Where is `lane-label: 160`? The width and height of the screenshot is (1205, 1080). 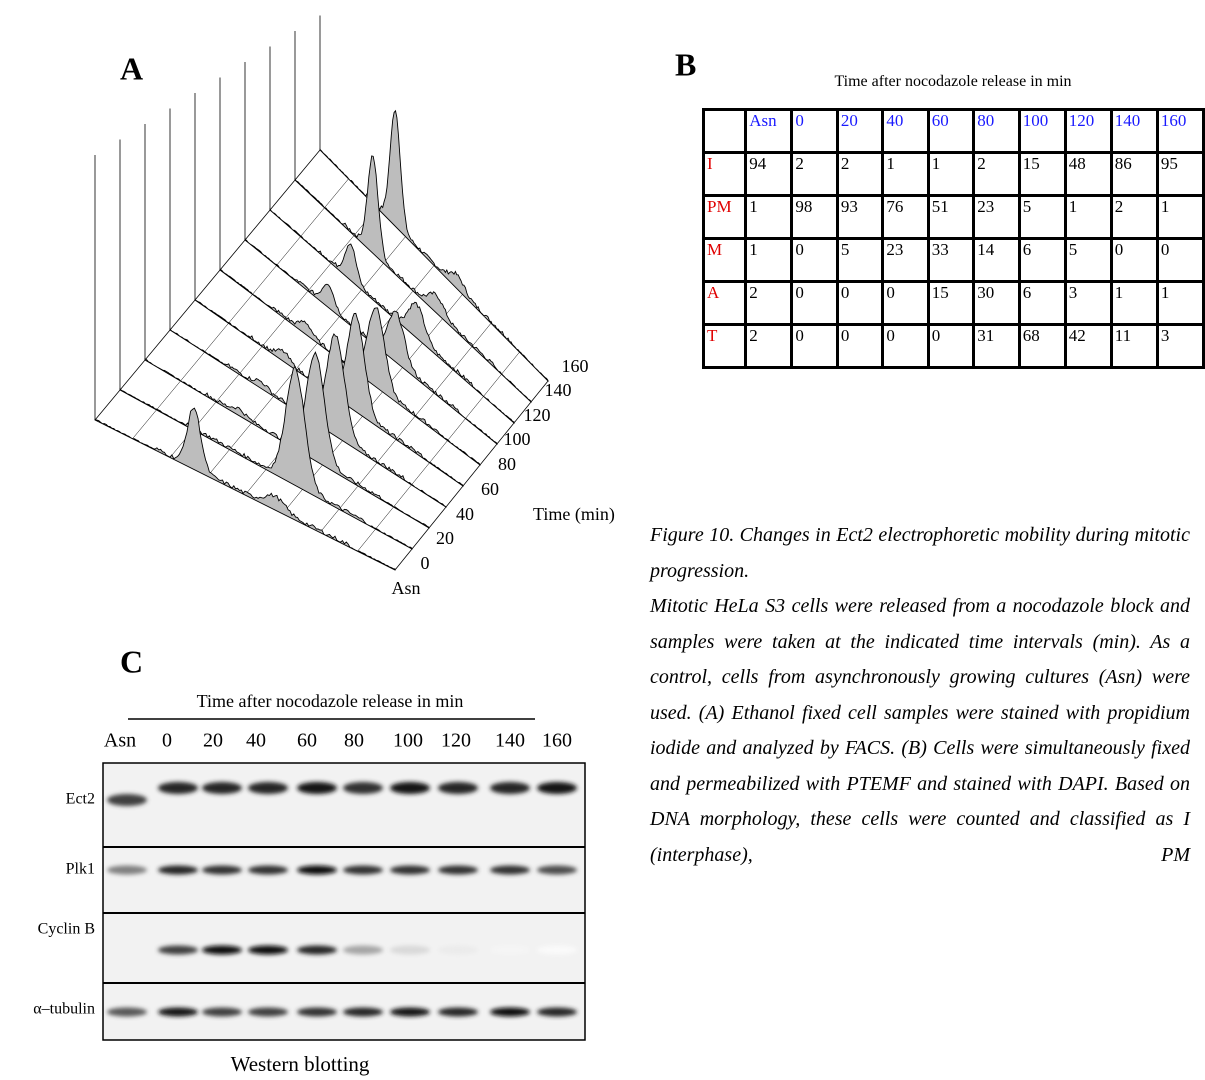 lane-label: 160 is located at coordinates (557, 741).